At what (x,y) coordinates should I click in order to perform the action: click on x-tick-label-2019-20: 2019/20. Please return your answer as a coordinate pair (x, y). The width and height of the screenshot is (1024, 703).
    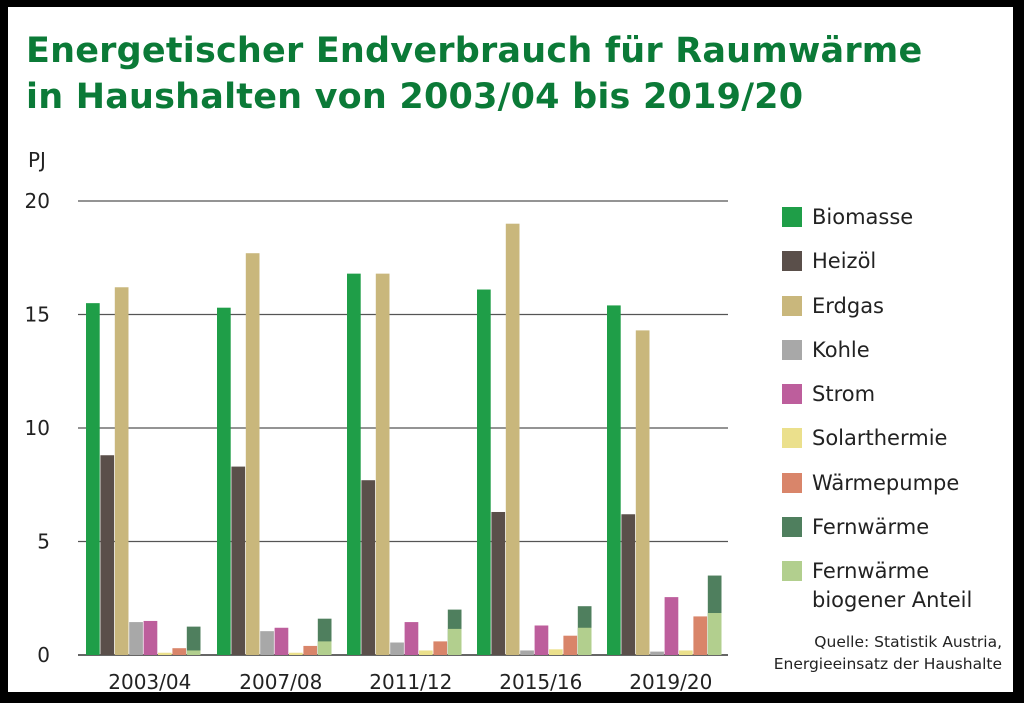
    Looking at the image, I should click on (670, 682).